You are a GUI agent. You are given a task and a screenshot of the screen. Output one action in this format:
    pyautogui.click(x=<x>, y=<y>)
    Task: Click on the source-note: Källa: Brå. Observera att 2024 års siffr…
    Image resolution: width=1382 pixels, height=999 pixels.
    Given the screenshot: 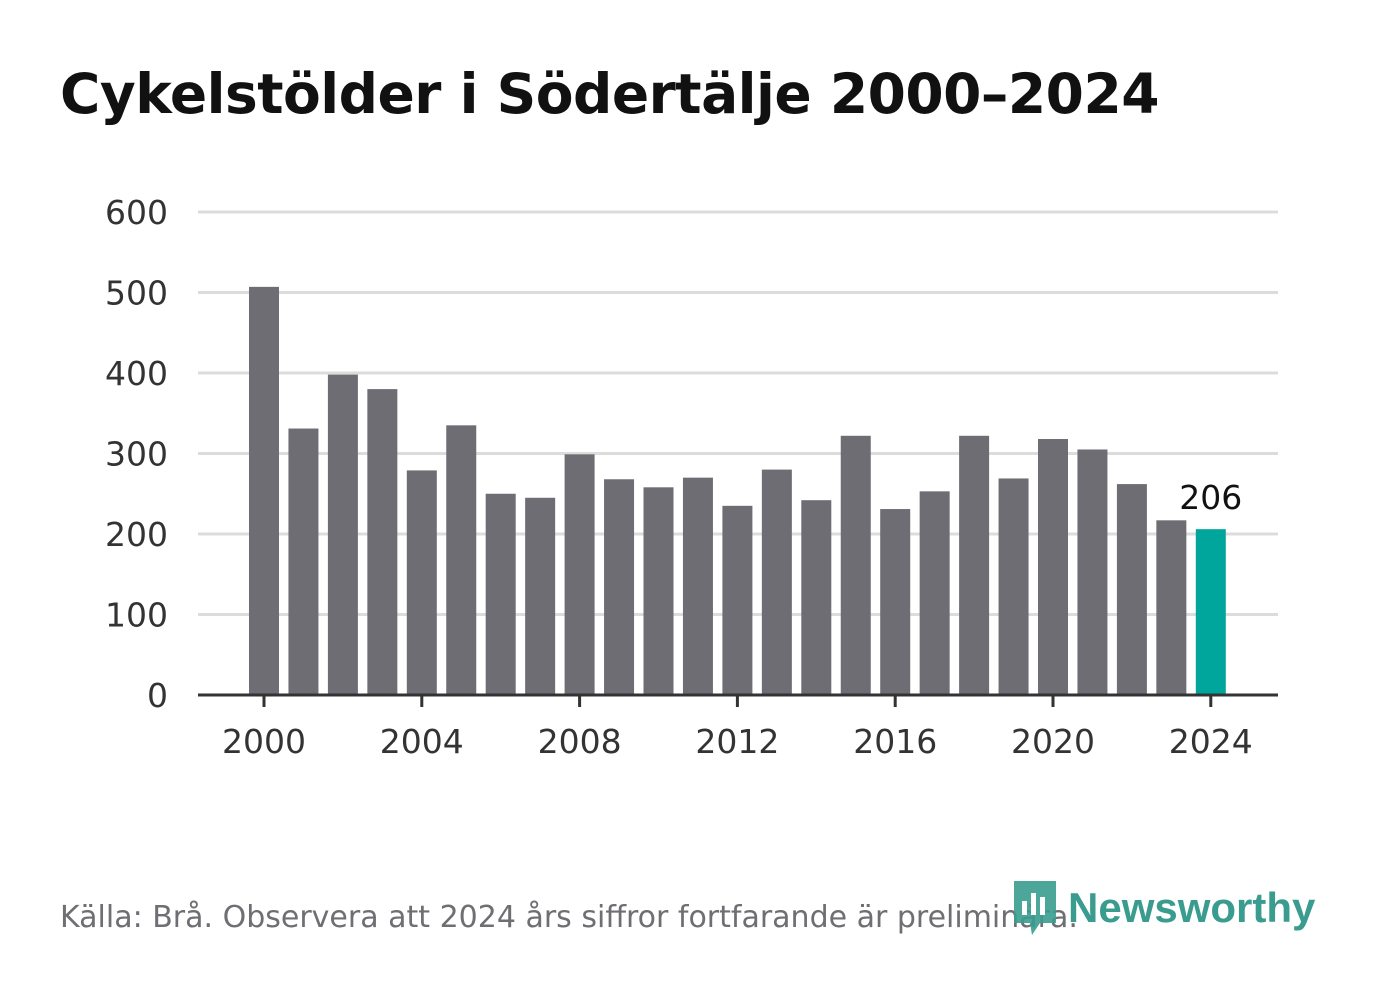 What is the action you would take?
    pyautogui.click(x=569, y=917)
    